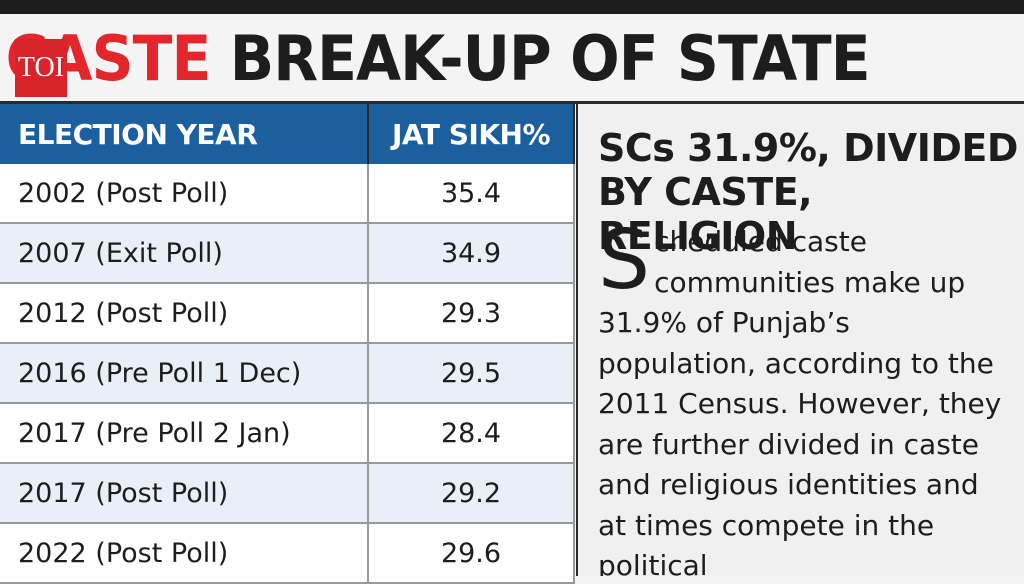  I want to click on election-cell: 2017 (Pre Poll 2 Jan), so click(184, 433).